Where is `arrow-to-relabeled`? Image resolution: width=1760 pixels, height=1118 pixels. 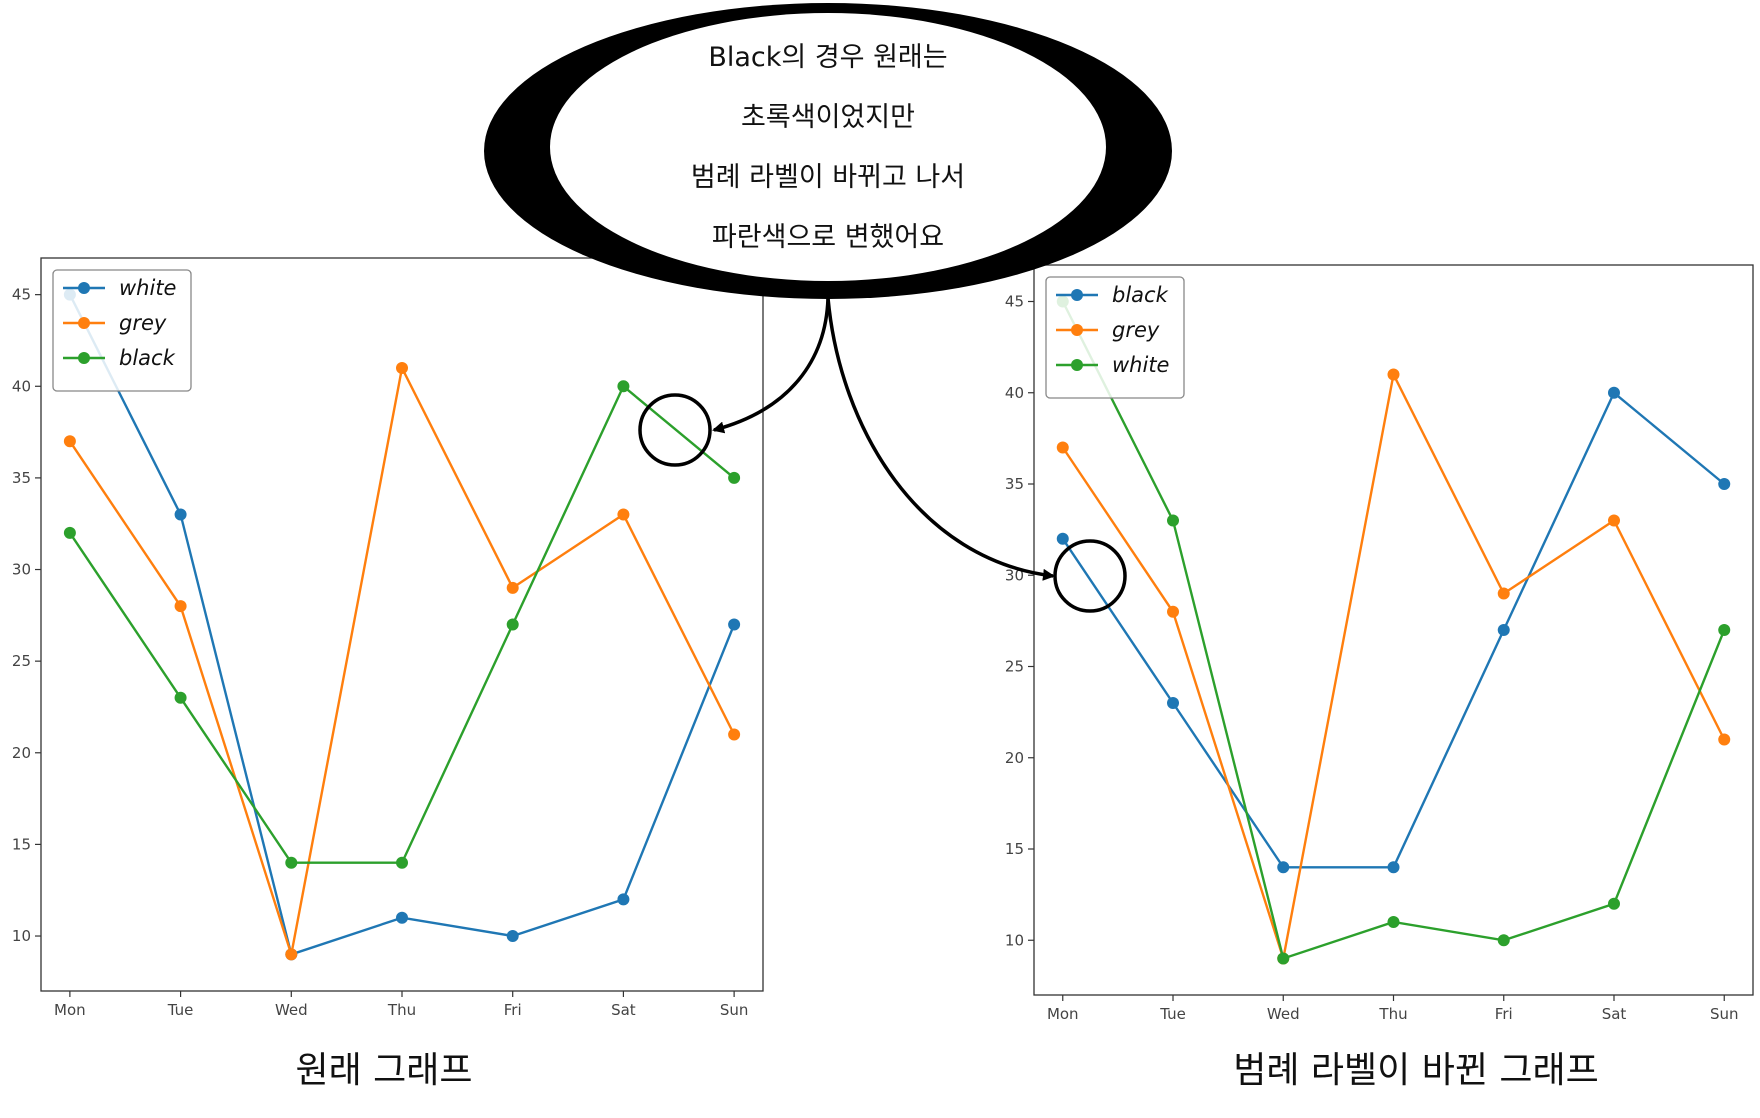 arrow-to-relabeled is located at coordinates (940, 439).